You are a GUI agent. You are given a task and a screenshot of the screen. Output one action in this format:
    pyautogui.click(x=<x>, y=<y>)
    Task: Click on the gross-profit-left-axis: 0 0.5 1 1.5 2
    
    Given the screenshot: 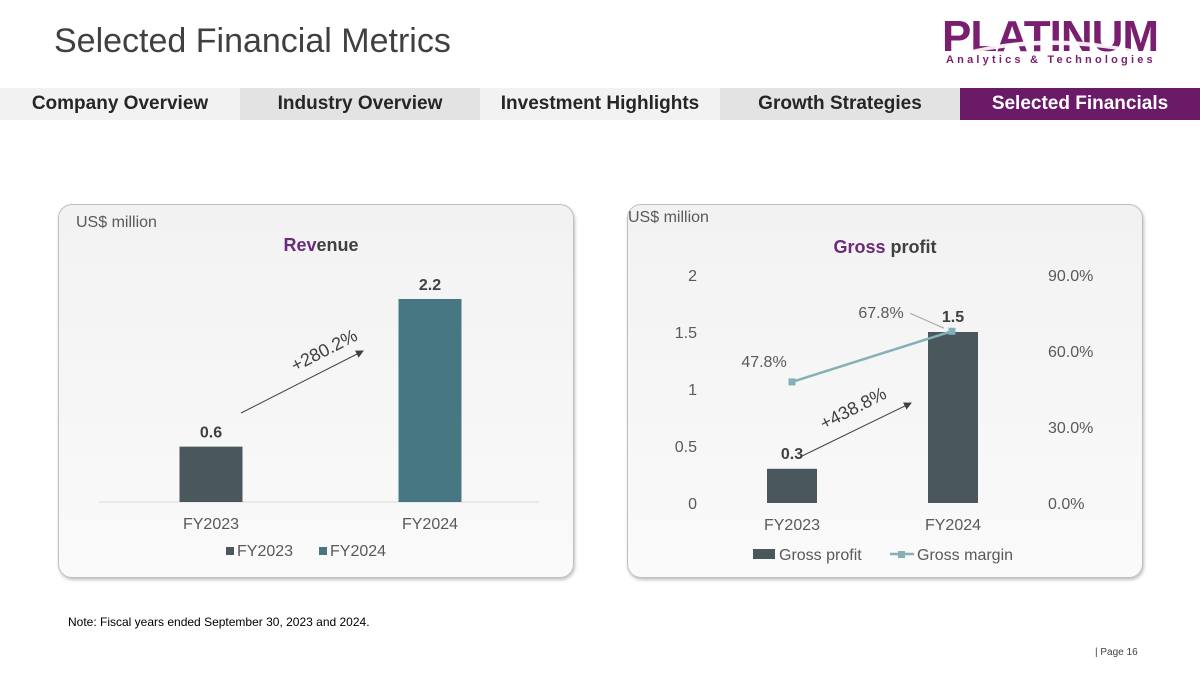 What is the action you would take?
    pyautogui.click(x=686, y=390)
    